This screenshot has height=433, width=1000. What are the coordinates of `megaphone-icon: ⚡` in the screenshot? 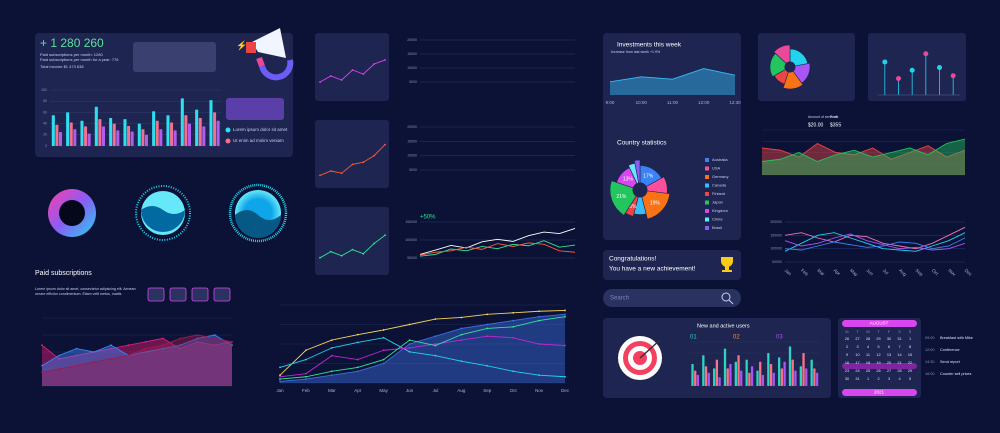 It's located at (265, 54).